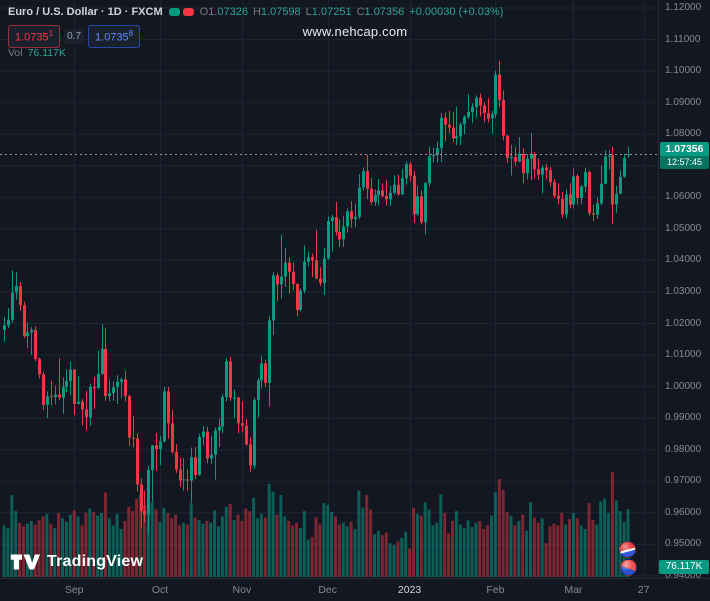 This screenshot has width=710, height=601. I want to click on price-tick-label: 1.00000, so click(683, 386).